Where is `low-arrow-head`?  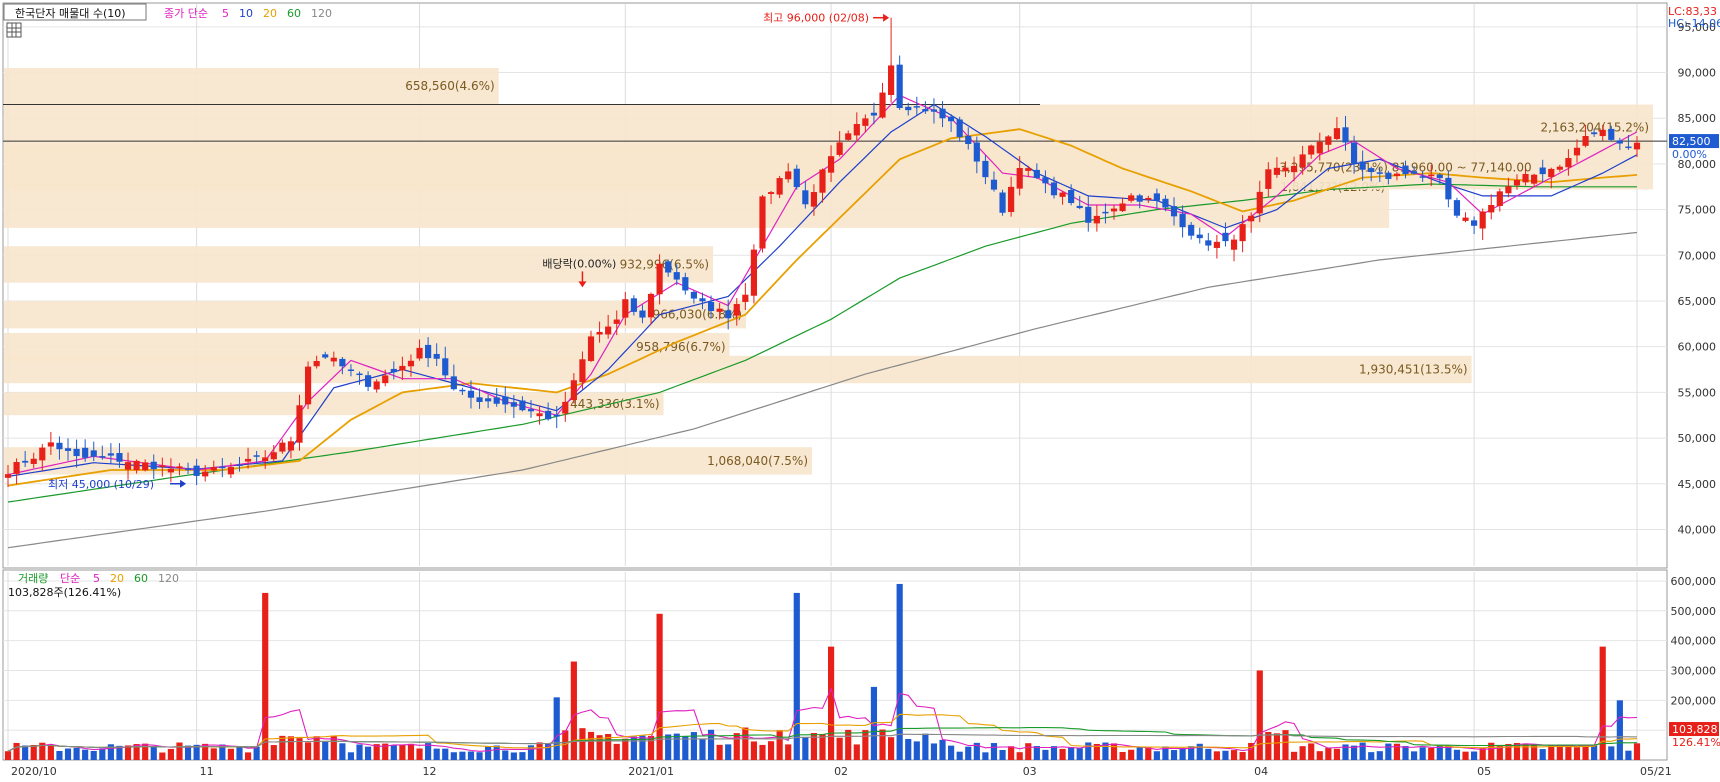
low-arrow-head is located at coordinates (183, 483).